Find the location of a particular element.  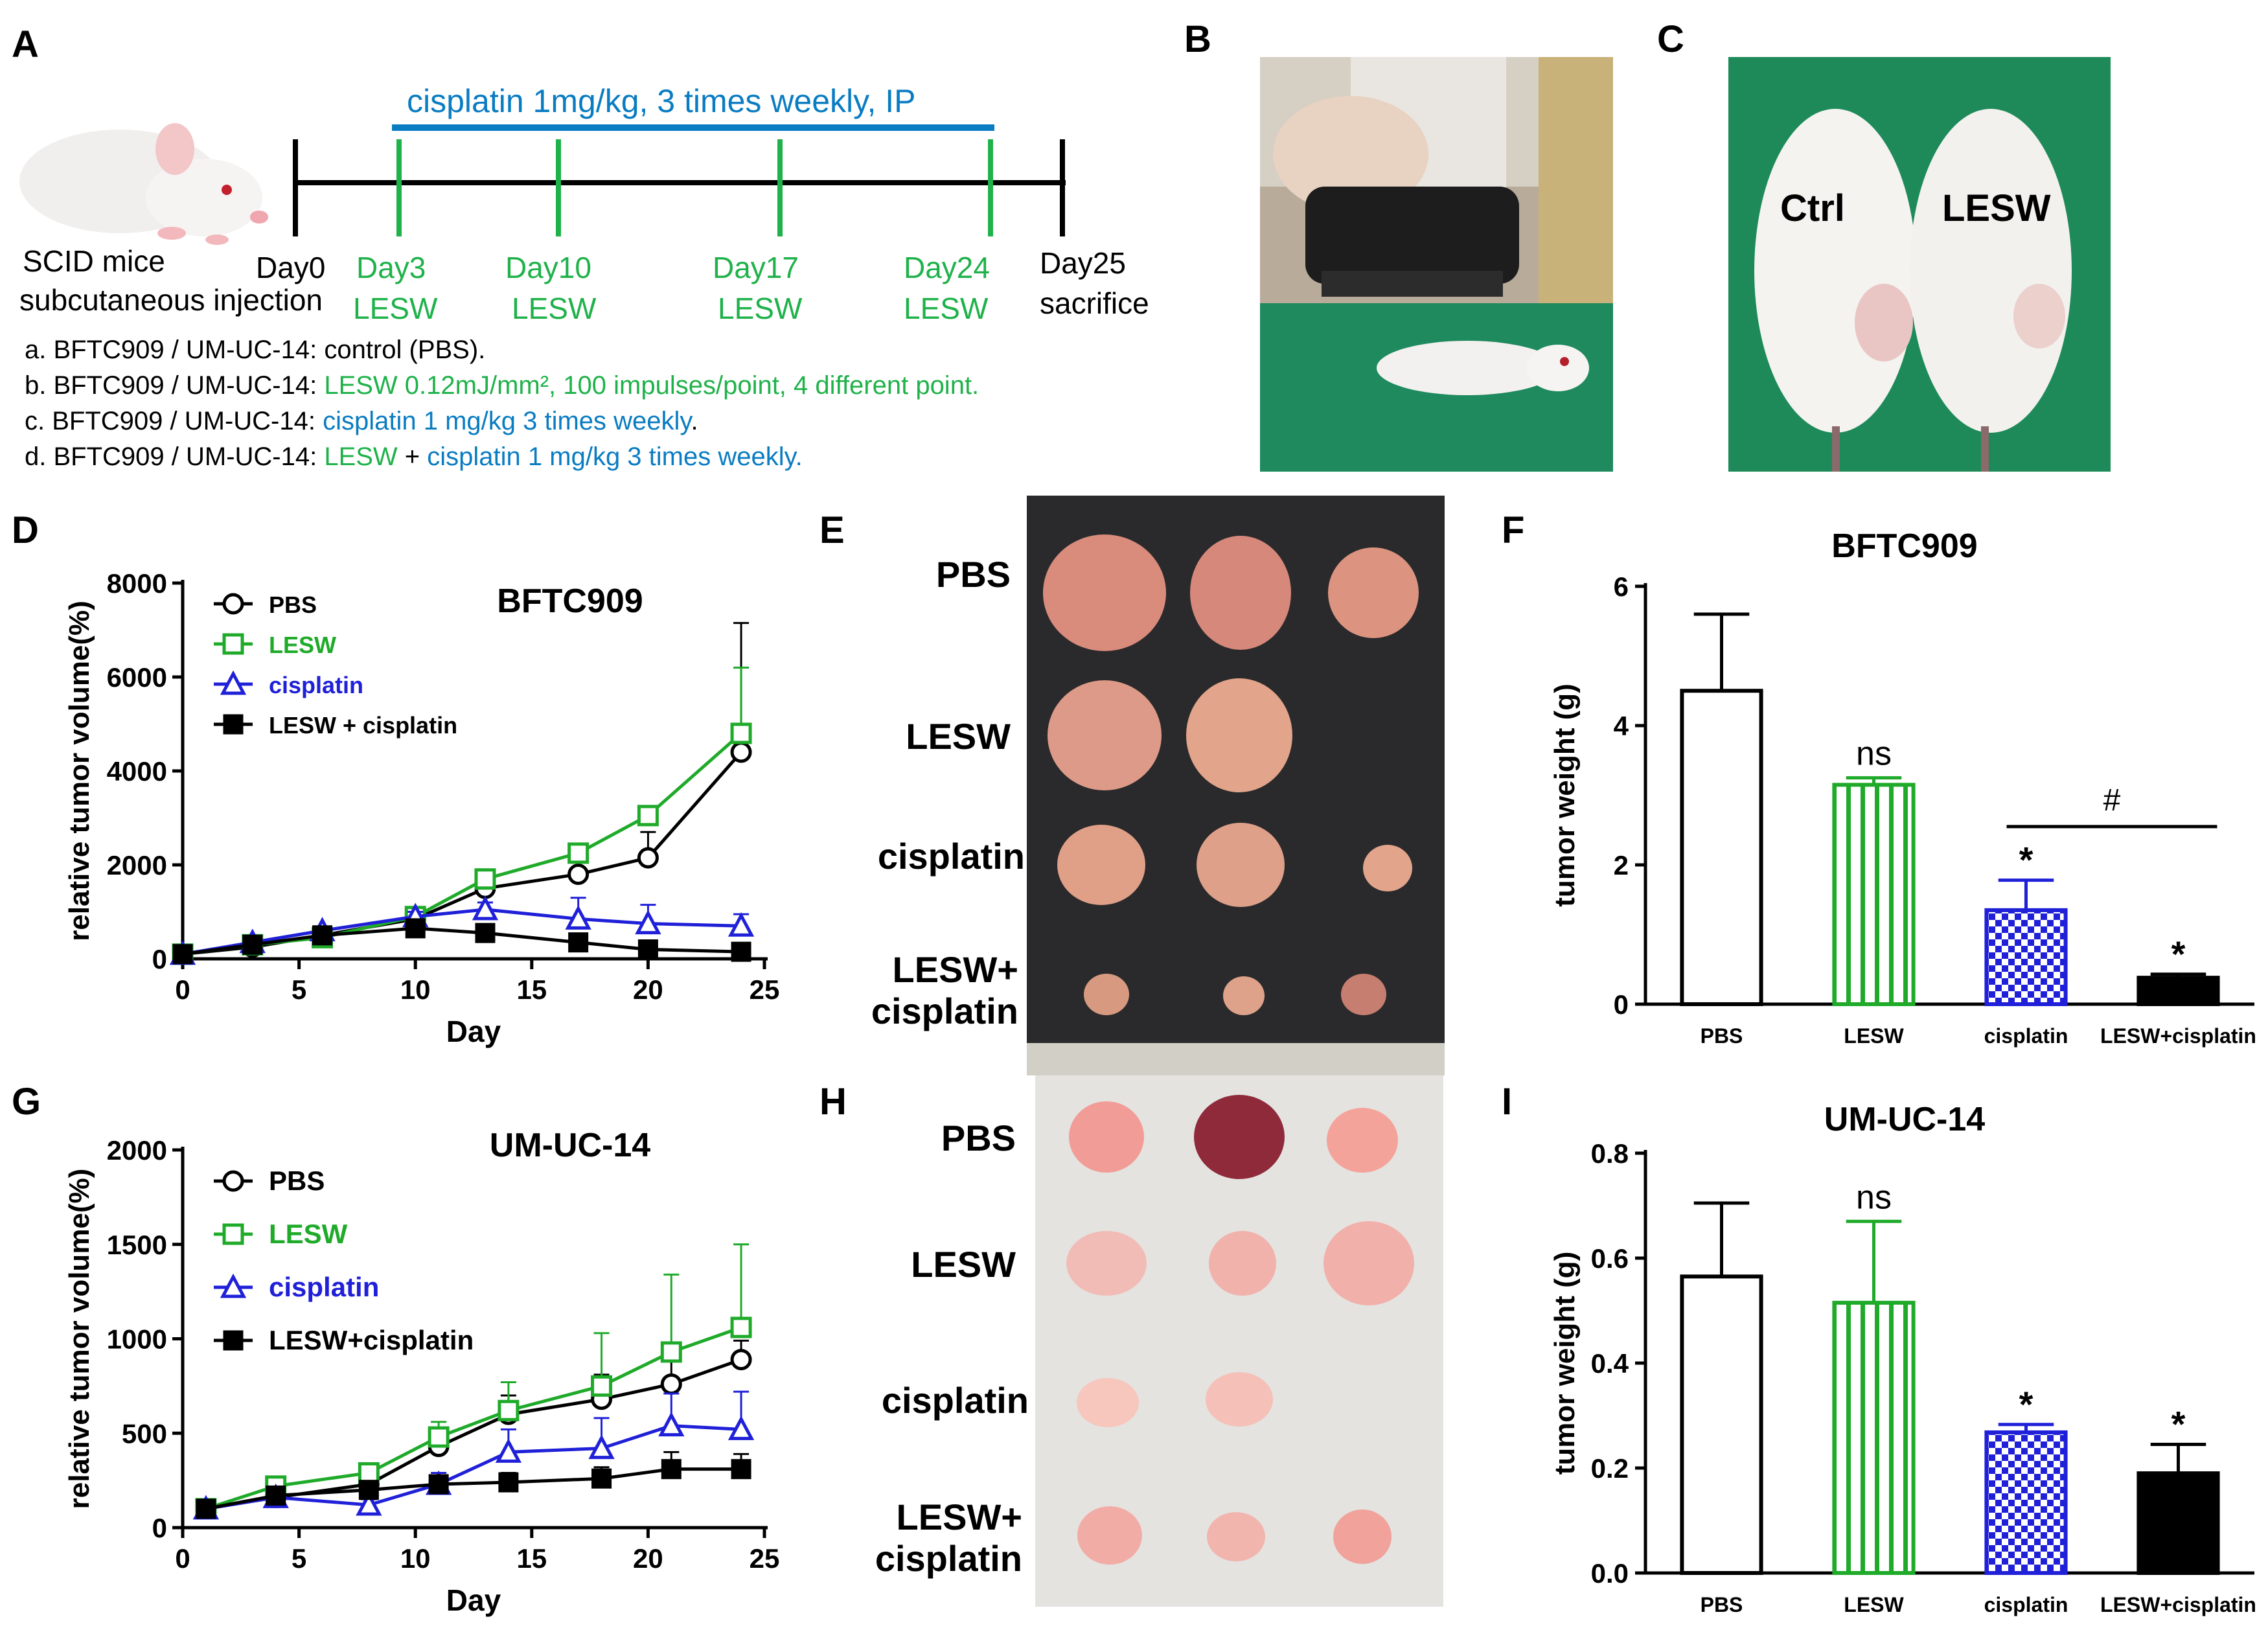

group-a: a. BFTC909 / UM-UC-14: control (PBS). is located at coordinates (255, 350).